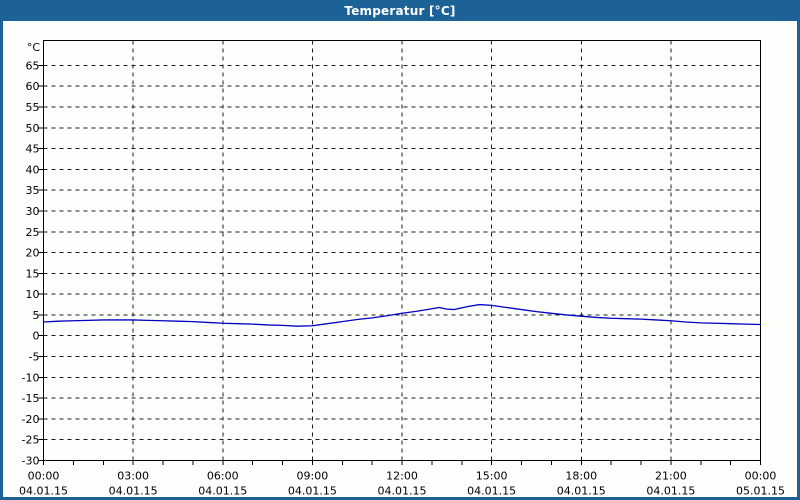 The height and width of the screenshot is (500, 800). I want to click on y-tick-label: -15, so click(31, 398).